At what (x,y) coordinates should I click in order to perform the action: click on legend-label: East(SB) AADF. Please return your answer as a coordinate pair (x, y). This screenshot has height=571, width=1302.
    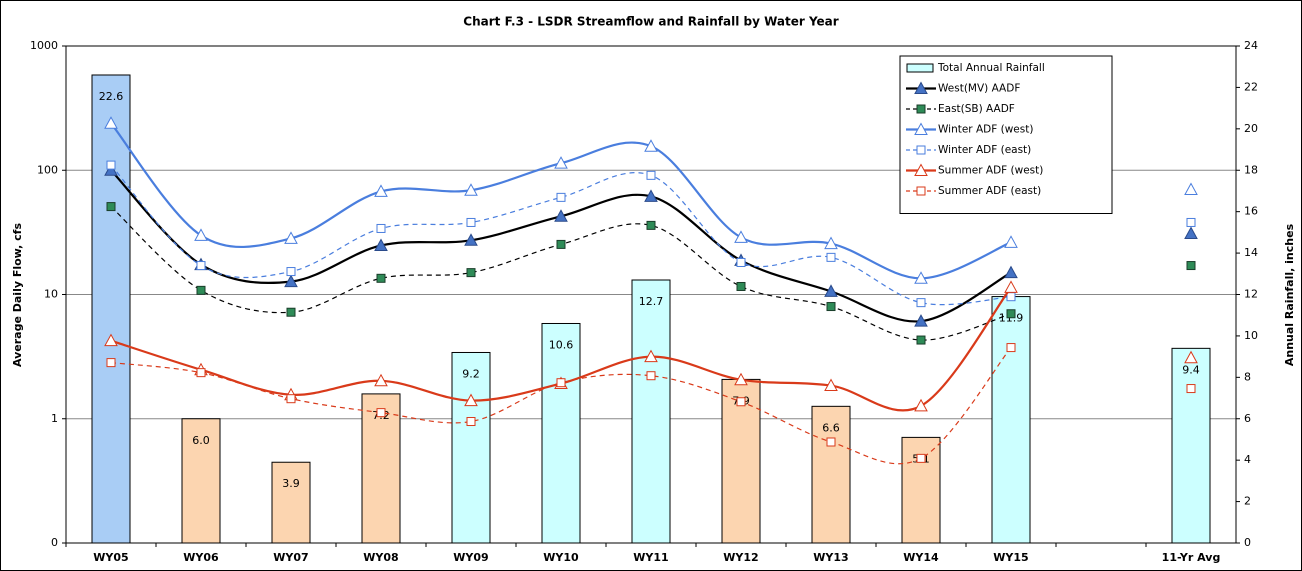
    Looking at the image, I should click on (976, 109).